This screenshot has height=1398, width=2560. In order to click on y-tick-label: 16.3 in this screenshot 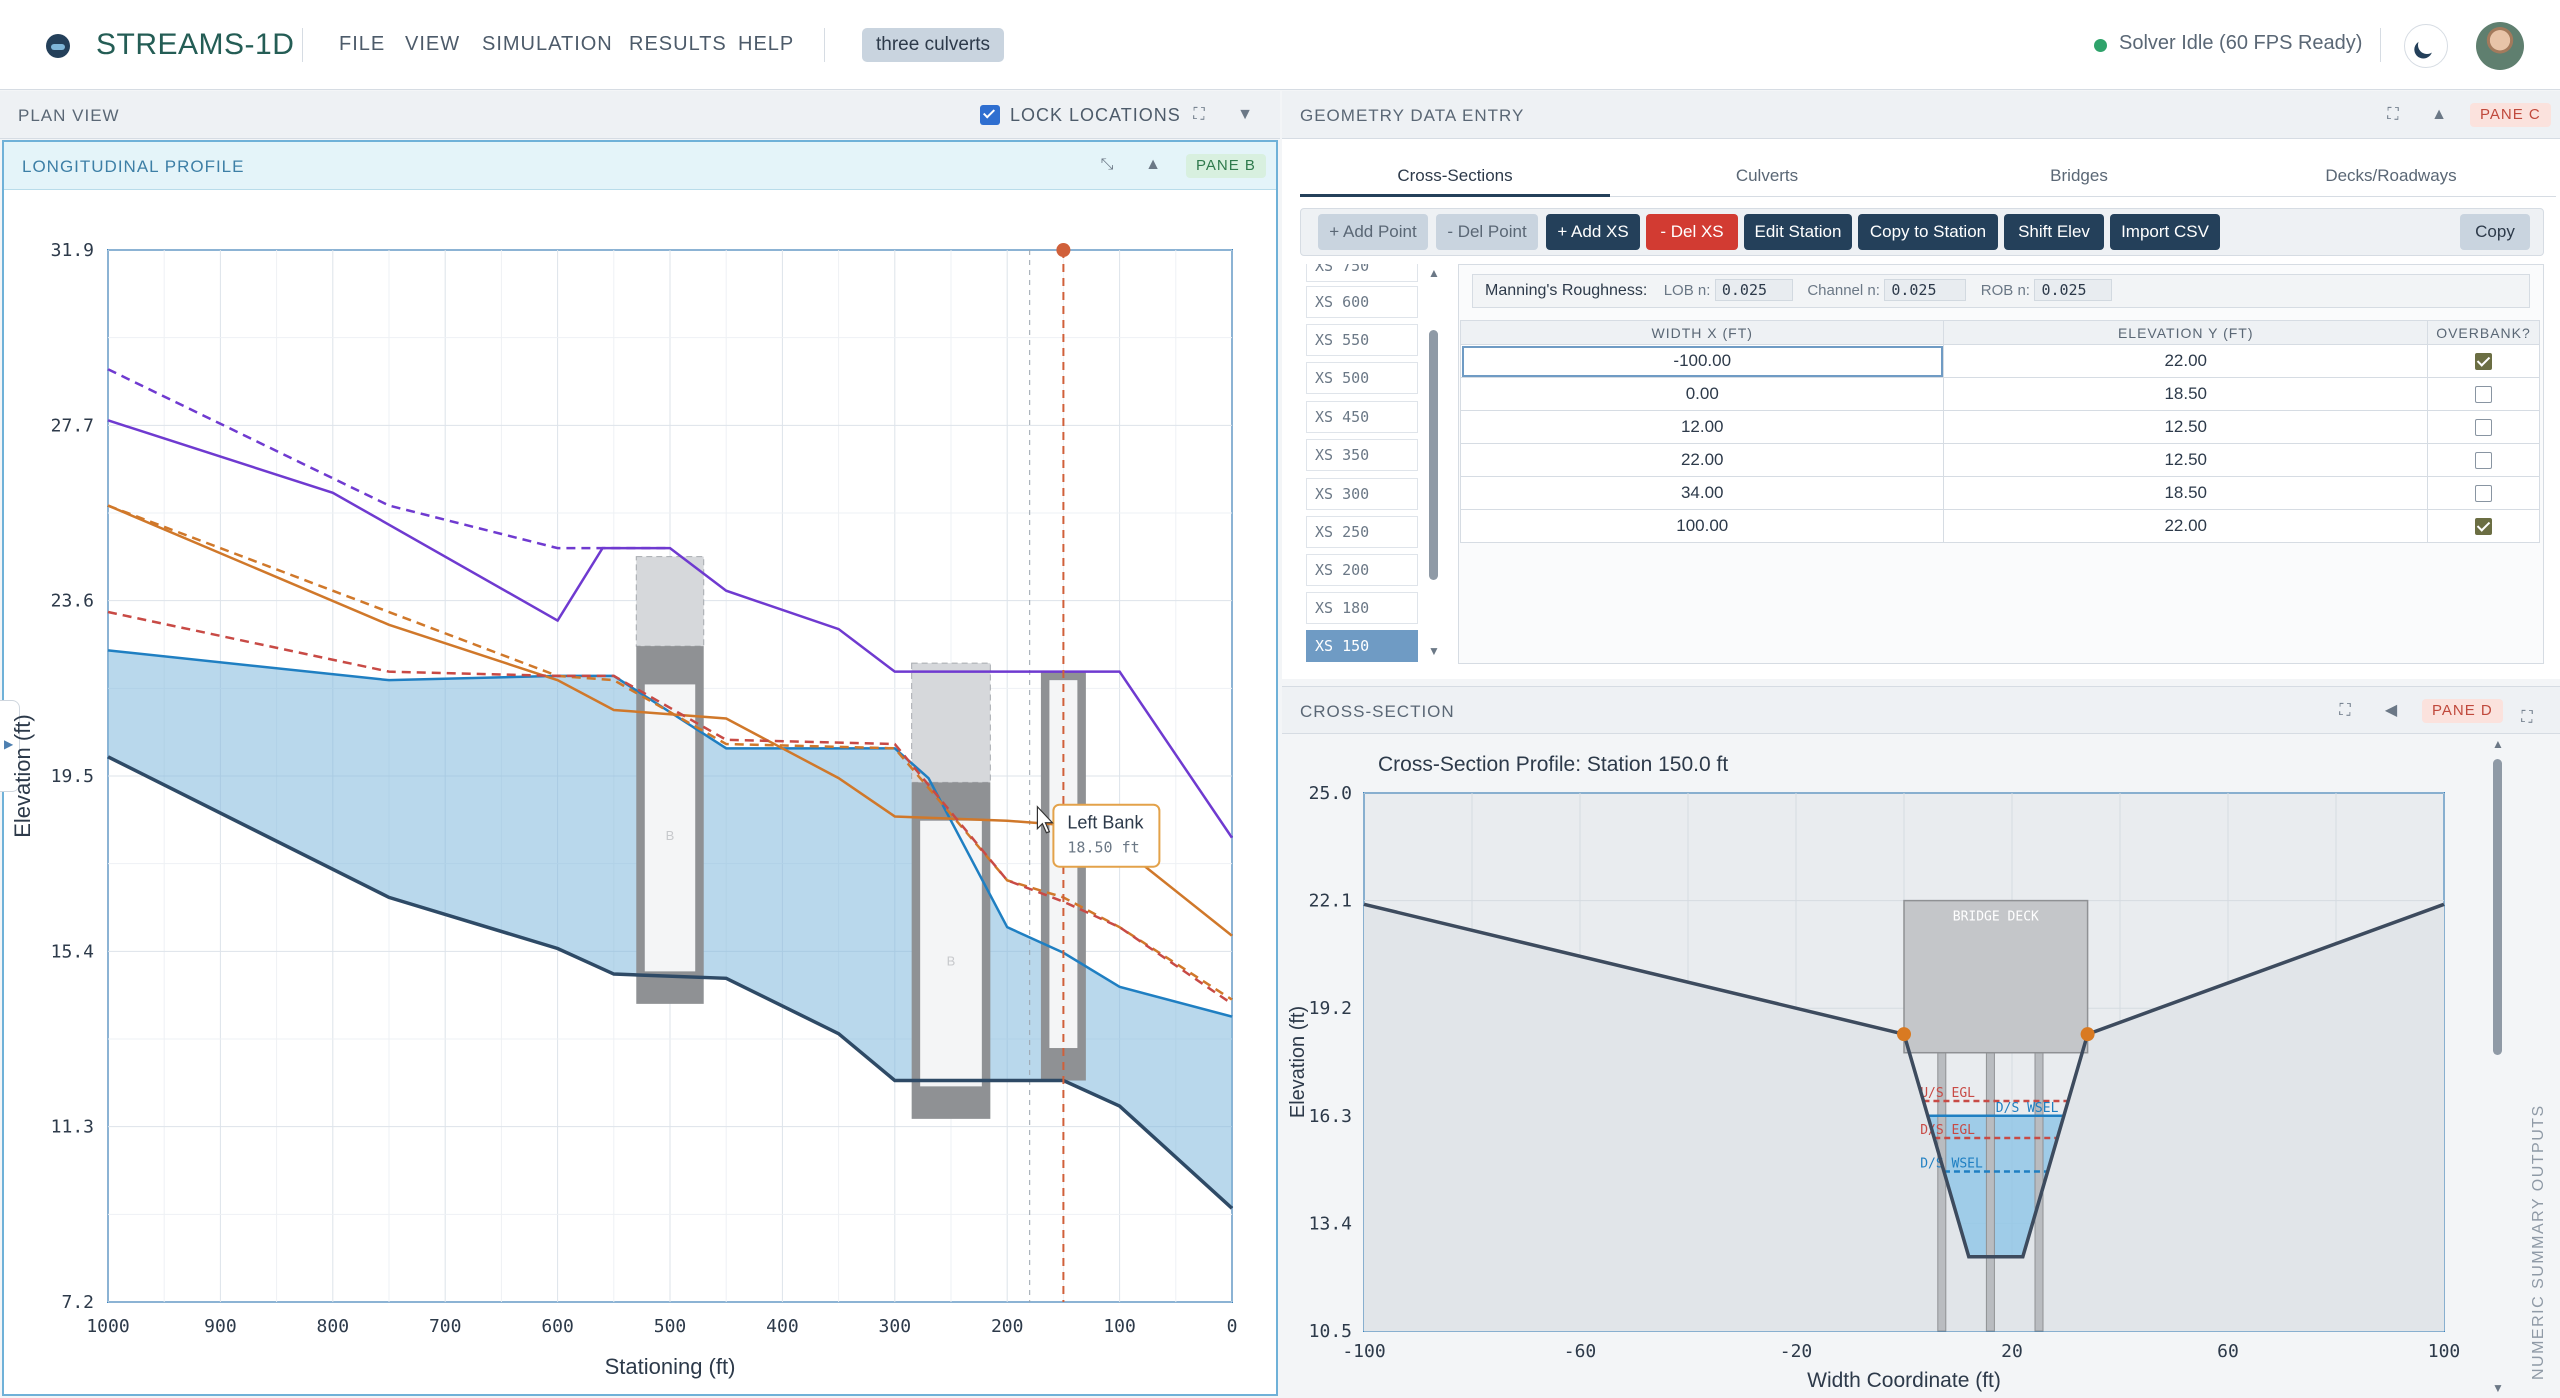, I will do `click(1330, 1116)`.